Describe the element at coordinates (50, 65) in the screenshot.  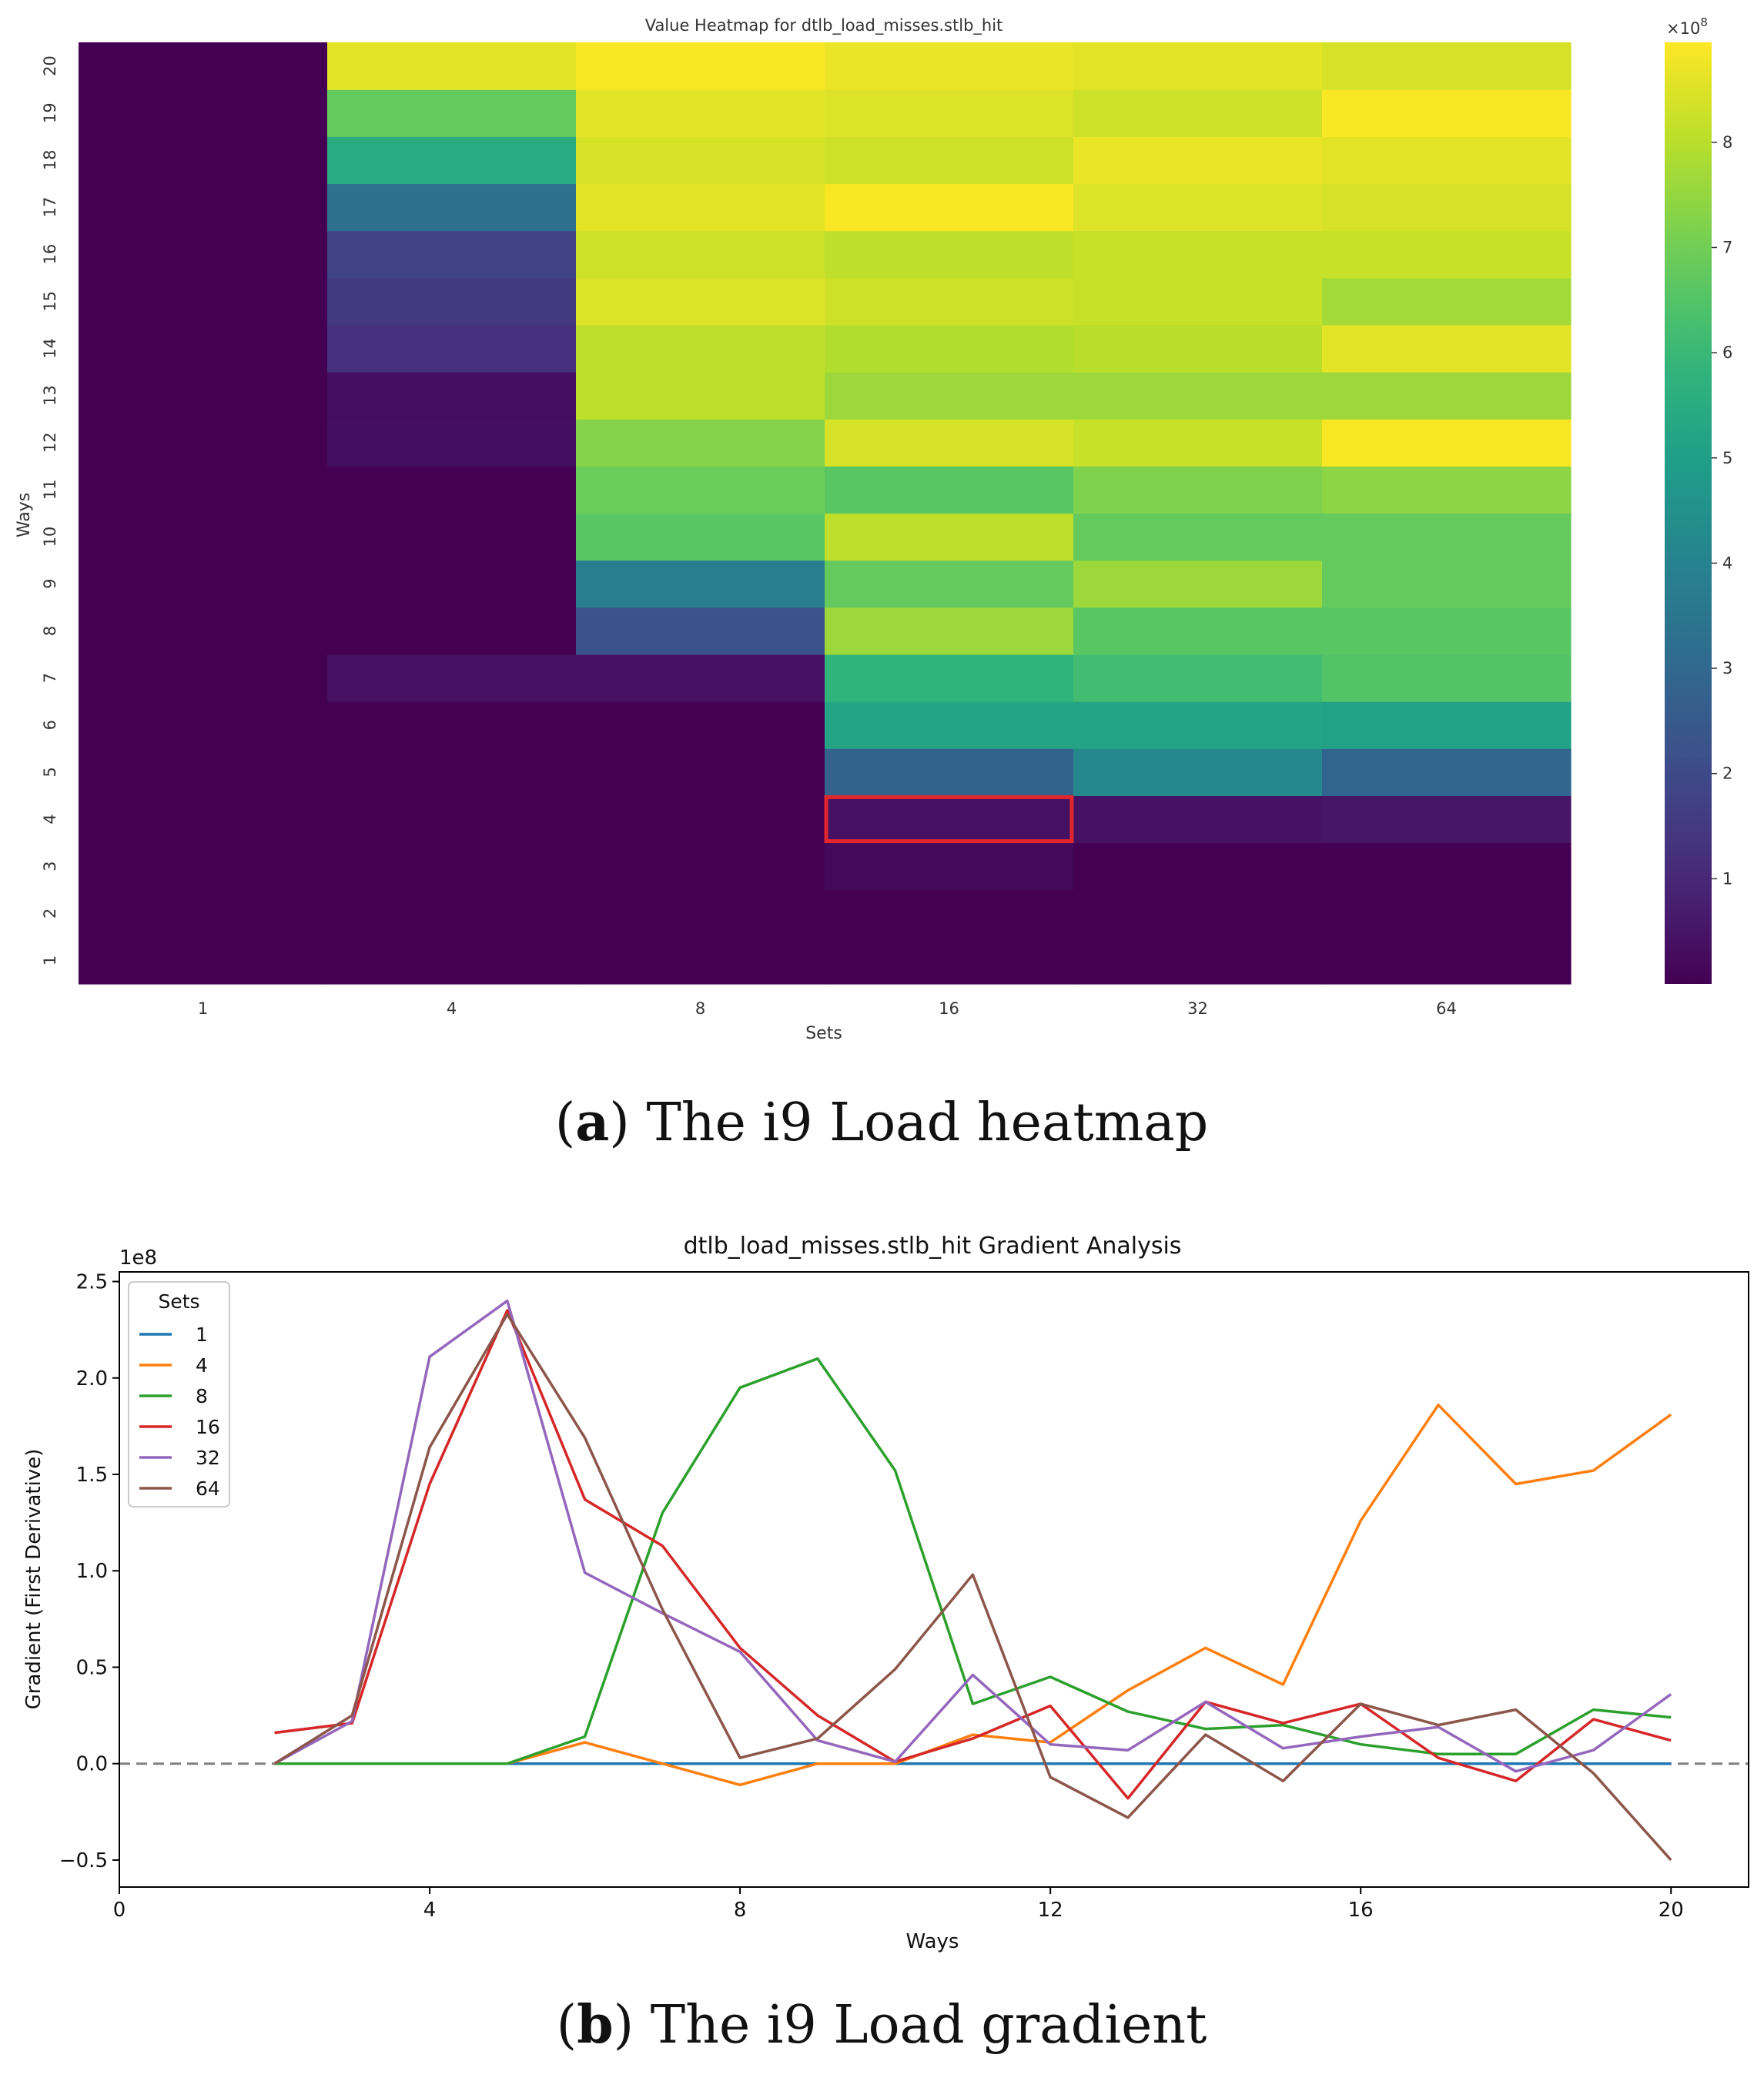
I see `heatmap-y-tick-label: 20` at that location.